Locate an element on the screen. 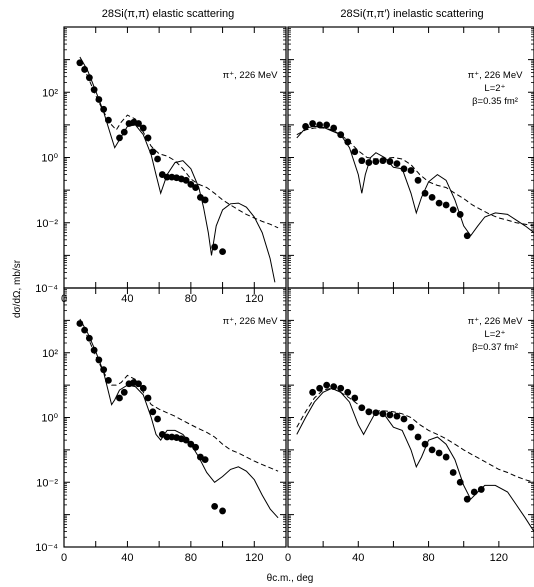  x-axis-label: θc.m., deg is located at coordinates (290, 578).